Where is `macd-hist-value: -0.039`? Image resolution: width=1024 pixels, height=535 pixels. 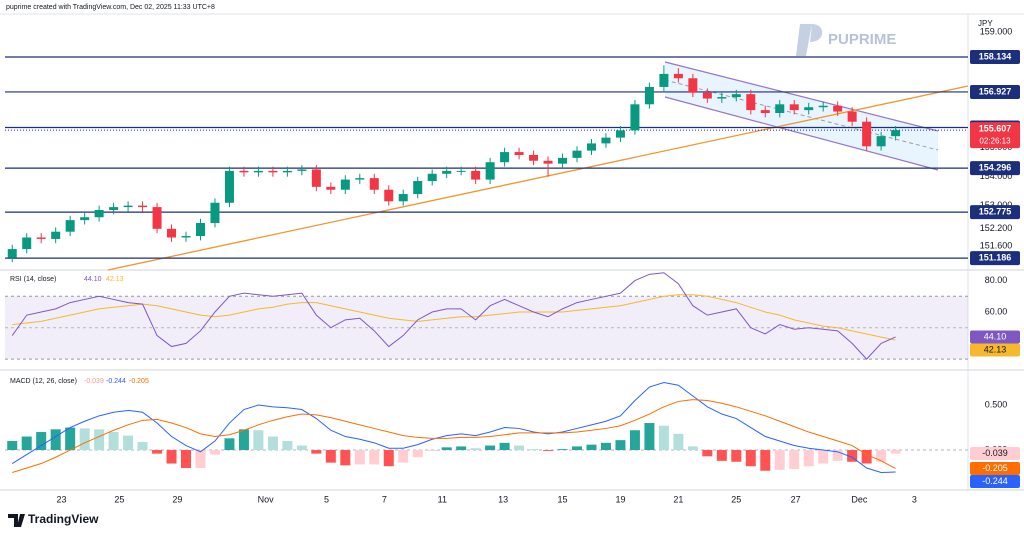
macd-hist-value: -0.039 is located at coordinates (94, 381).